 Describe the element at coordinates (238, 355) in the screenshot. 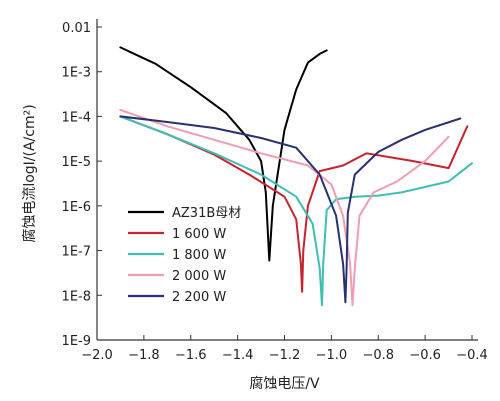

I see `x-tick-label: −1.4` at that location.